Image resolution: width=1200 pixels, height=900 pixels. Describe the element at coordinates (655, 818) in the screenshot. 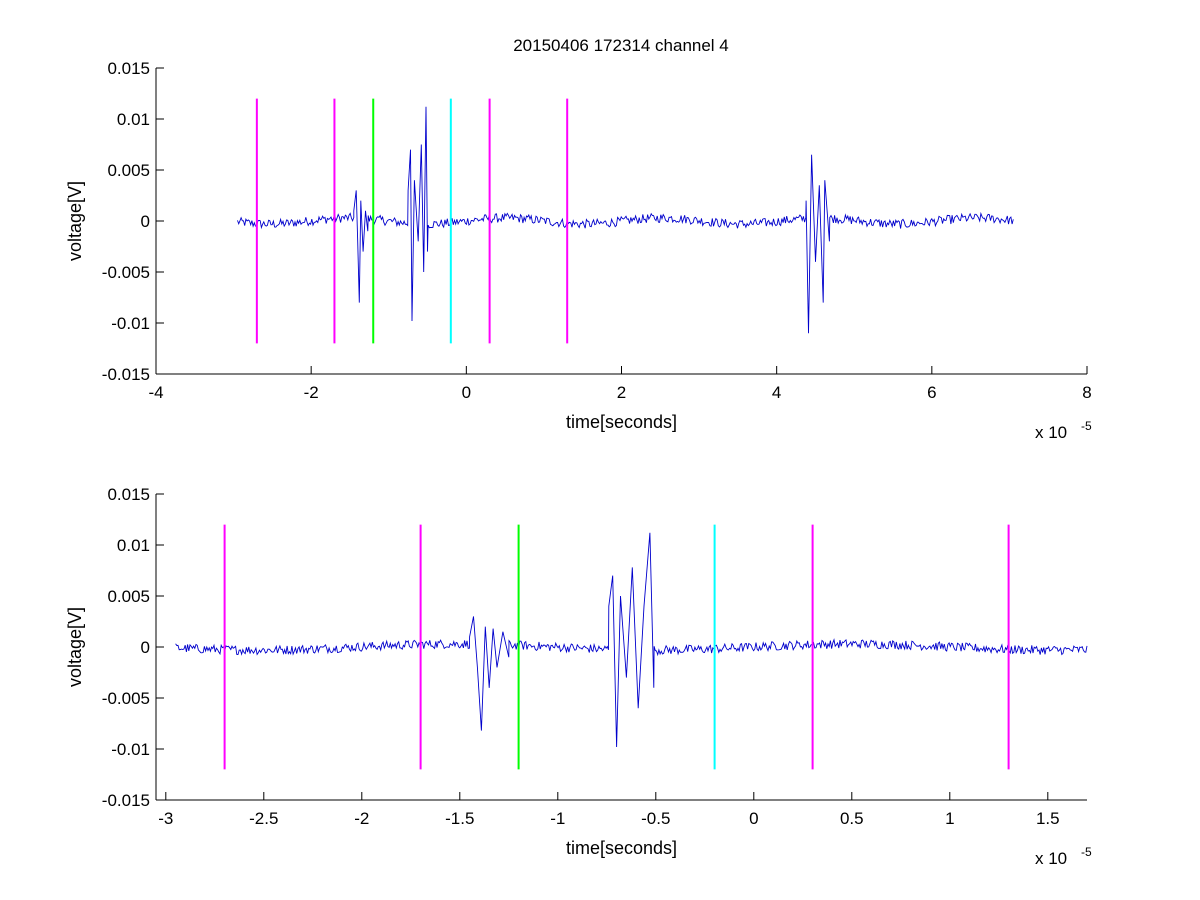

I see `x-tick-label: -0.5` at that location.